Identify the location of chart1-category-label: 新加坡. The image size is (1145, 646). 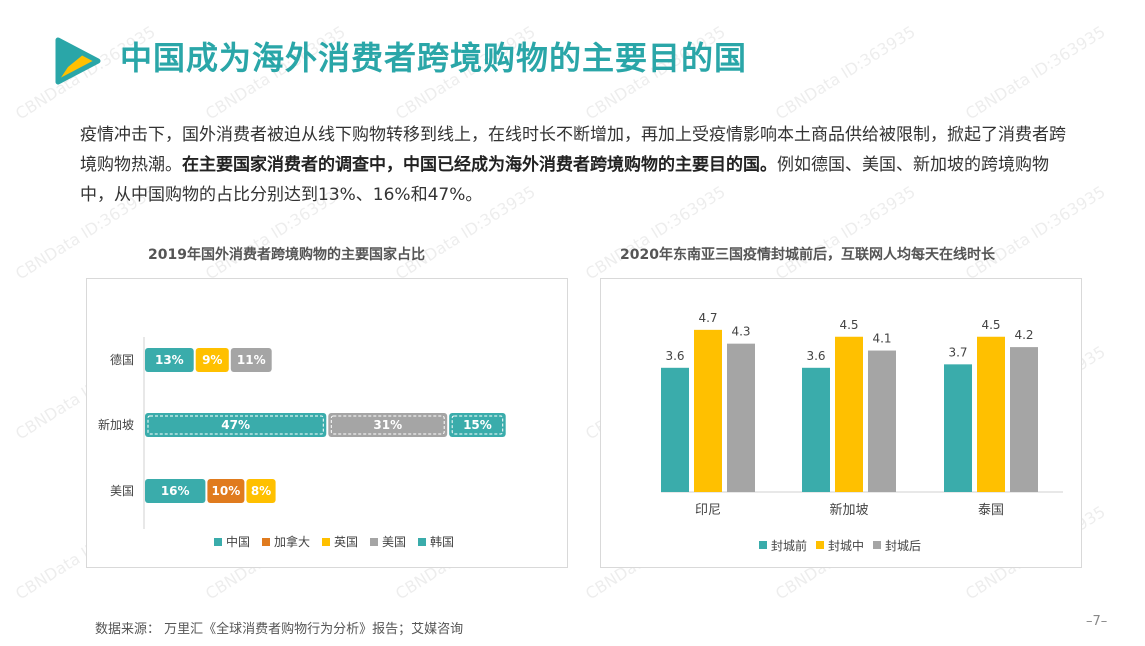
(116, 424).